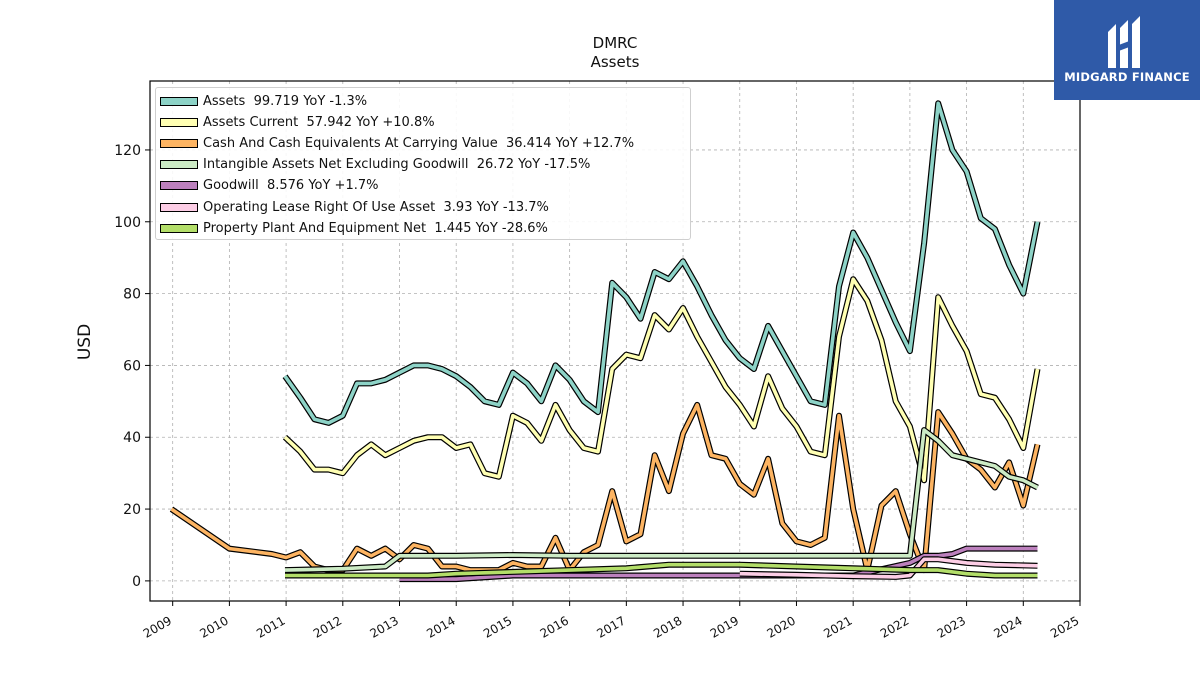 This screenshot has width=1200, height=675. Describe the element at coordinates (285, 102) in the screenshot. I see `legend-label: Assets 99.719 YoY -1.3%` at that location.